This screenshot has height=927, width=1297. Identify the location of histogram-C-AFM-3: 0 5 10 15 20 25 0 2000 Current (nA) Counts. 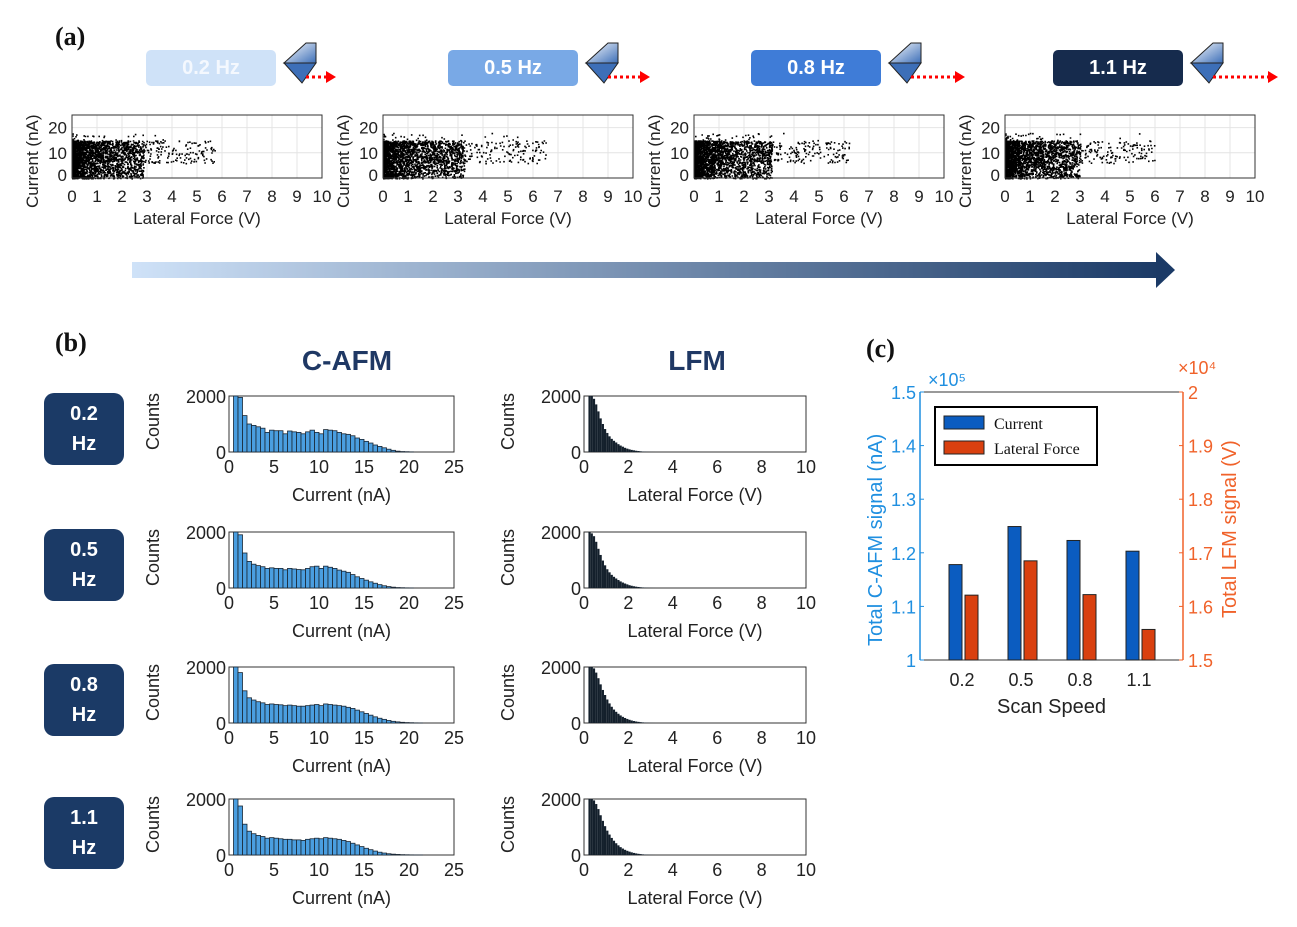
(303, 849).